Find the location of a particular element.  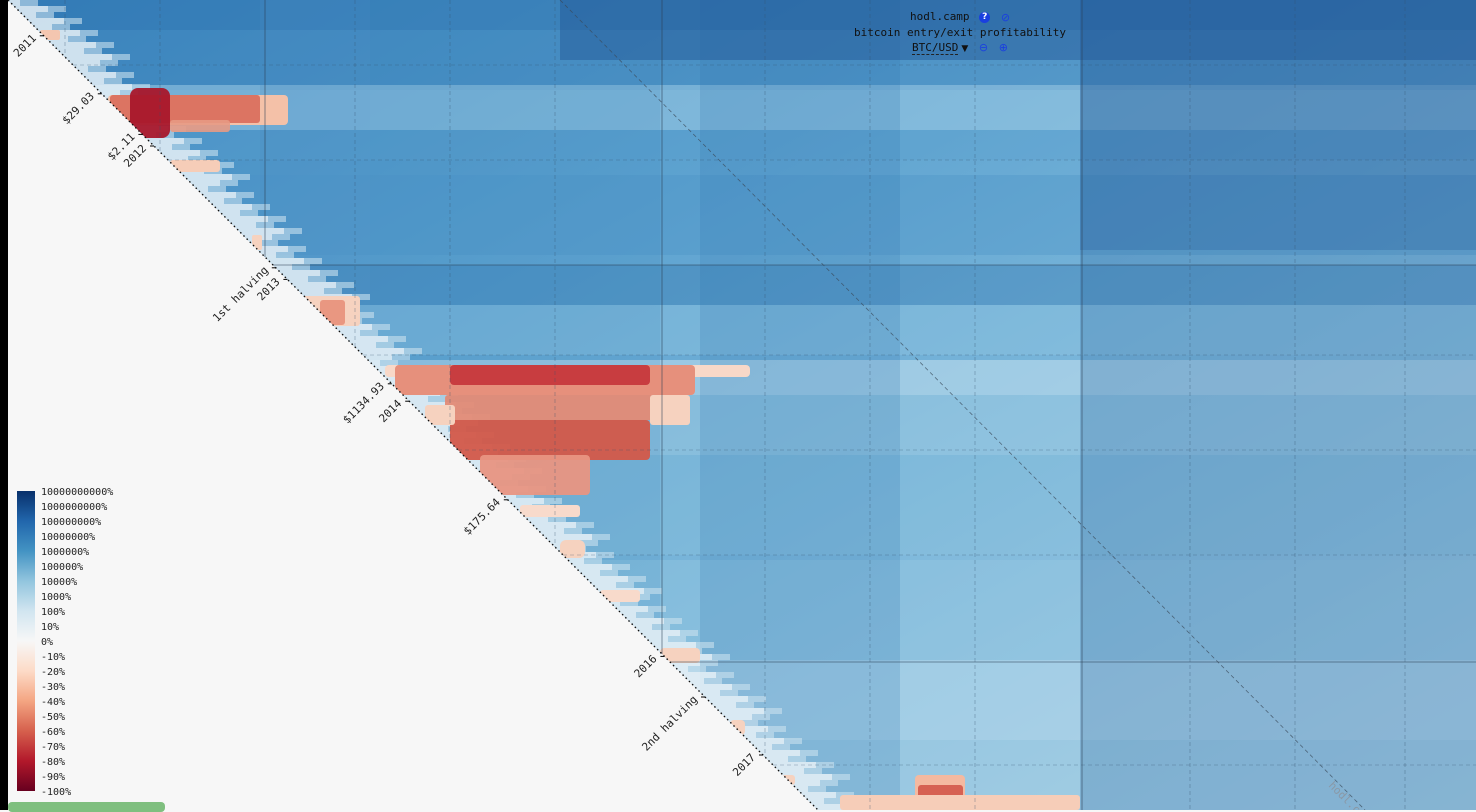

zoom-out-icon: ⊖ is located at coordinates (983, 47).